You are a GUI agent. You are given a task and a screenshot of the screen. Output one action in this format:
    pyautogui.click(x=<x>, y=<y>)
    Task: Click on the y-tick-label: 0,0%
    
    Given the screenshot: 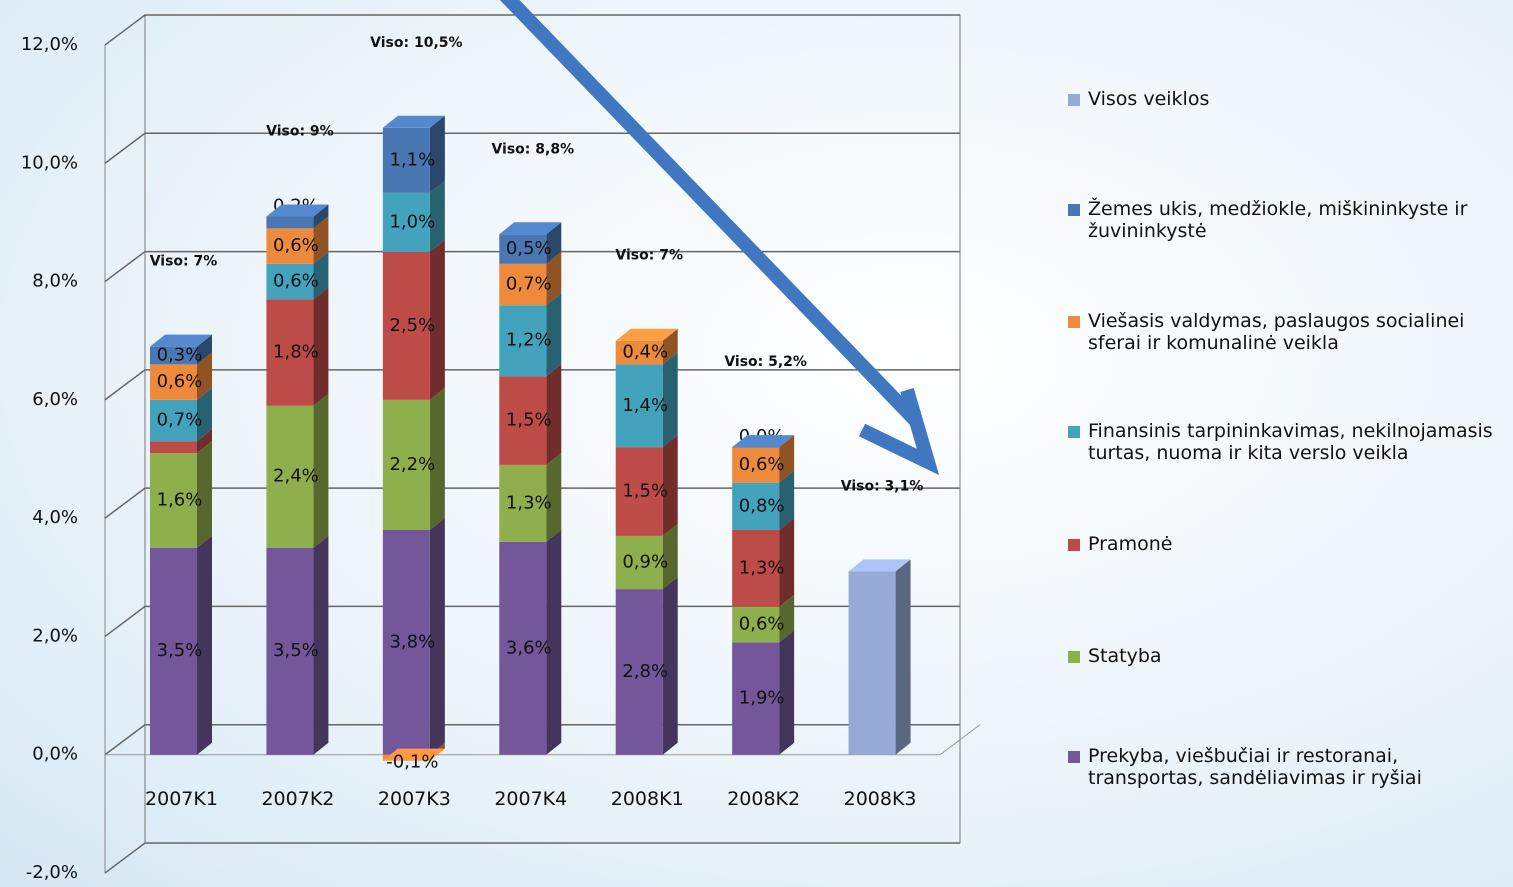 What is the action you would take?
    pyautogui.click(x=55, y=754)
    